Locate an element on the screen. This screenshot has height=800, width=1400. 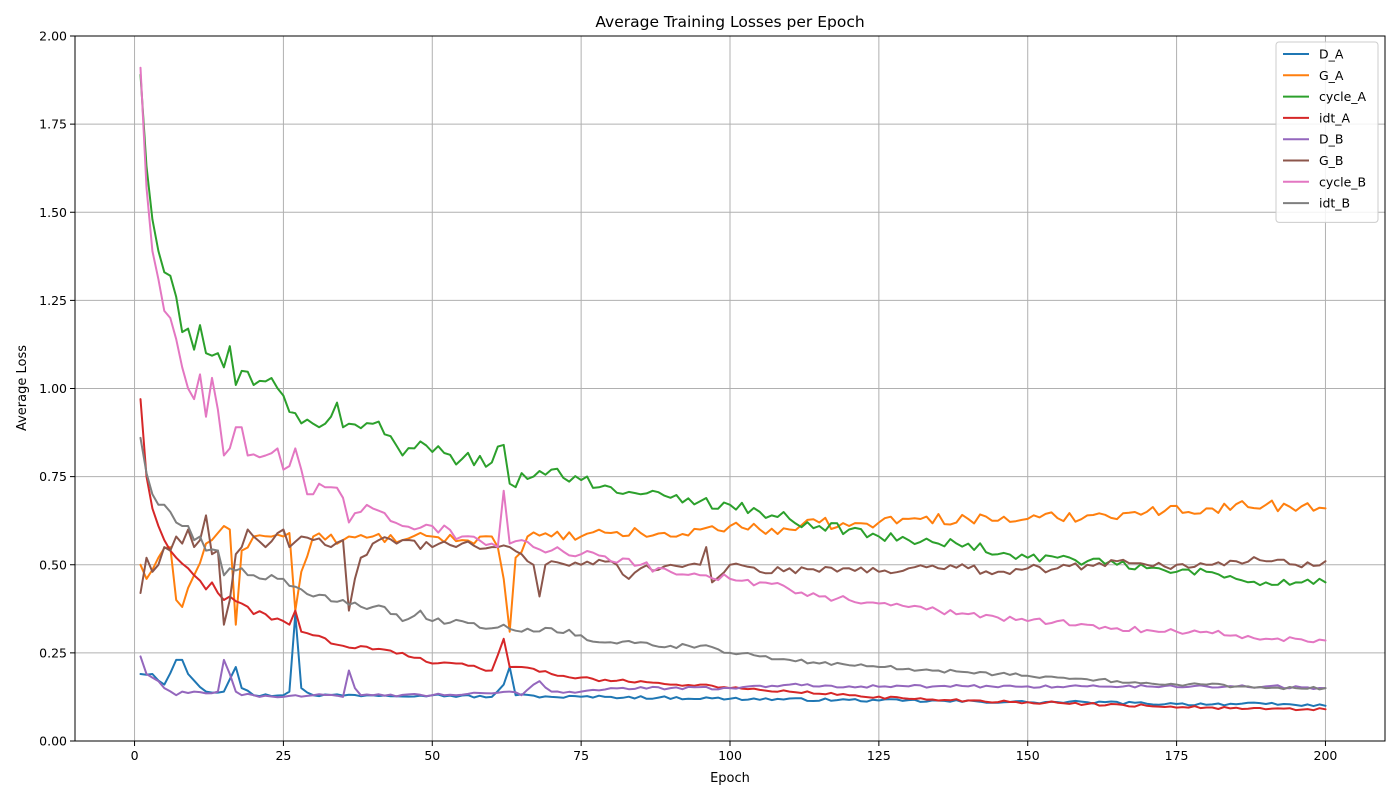
x-tick-label: 25 is located at coordinates (283, 755).